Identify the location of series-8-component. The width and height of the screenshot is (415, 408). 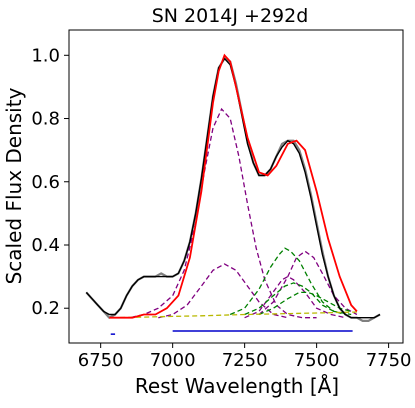
(295, 299).